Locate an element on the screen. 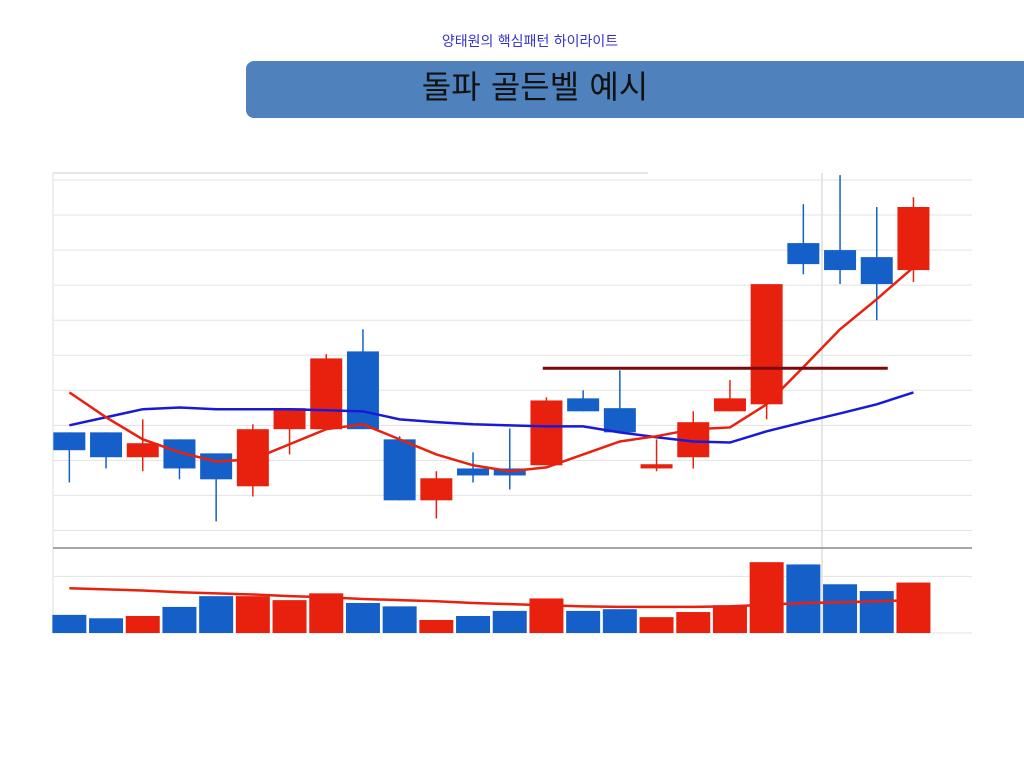 The width and height of the screenshot is (1024, 768). subtitle: 양태원의 핵심패턴 하이라이트 is located at coordinates (530, 42).